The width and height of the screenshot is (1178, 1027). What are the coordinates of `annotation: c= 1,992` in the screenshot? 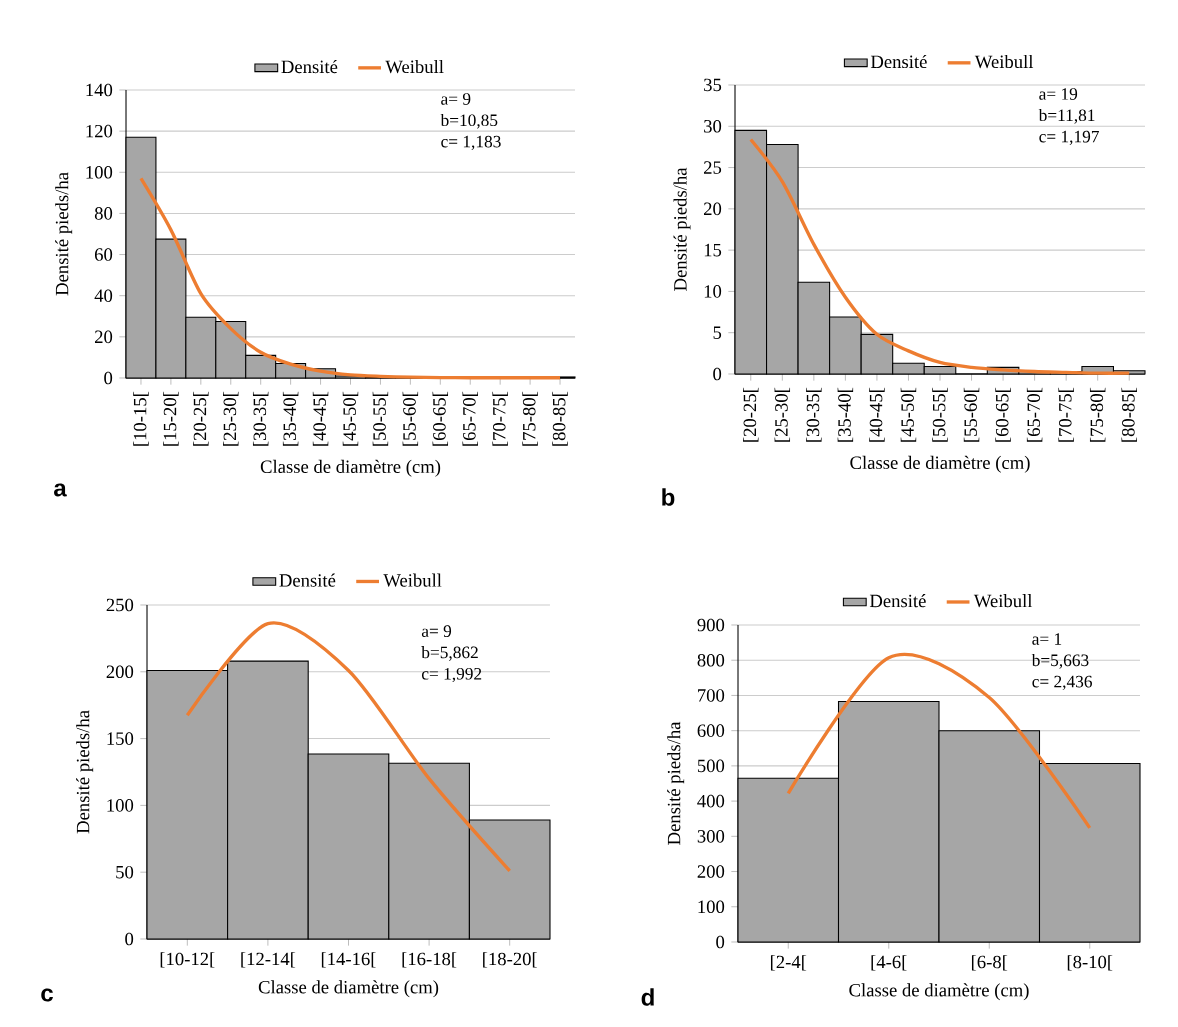 It's located at (451, 675).